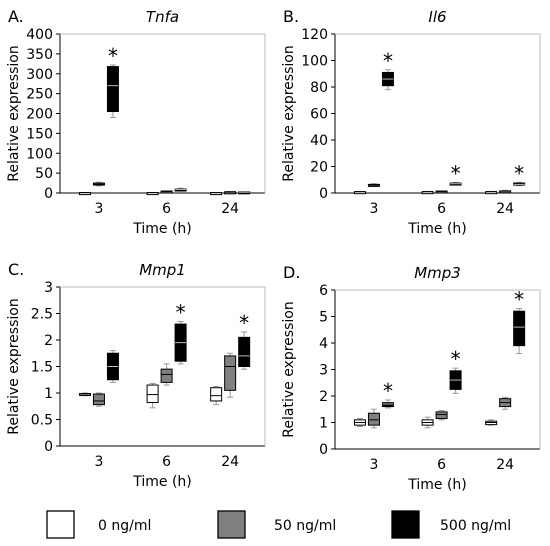 The width and height of the screenshot is (550, 546). I want to click on y-tick-label: 6, so click(323, 291).